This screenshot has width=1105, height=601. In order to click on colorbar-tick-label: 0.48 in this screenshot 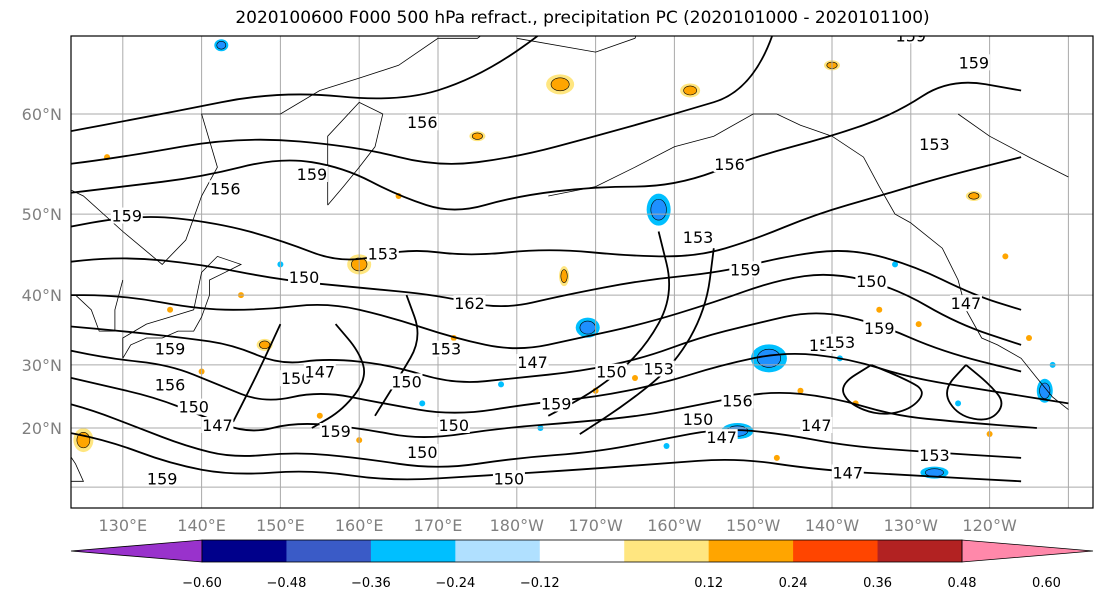, I will do `click(962, 583)`.